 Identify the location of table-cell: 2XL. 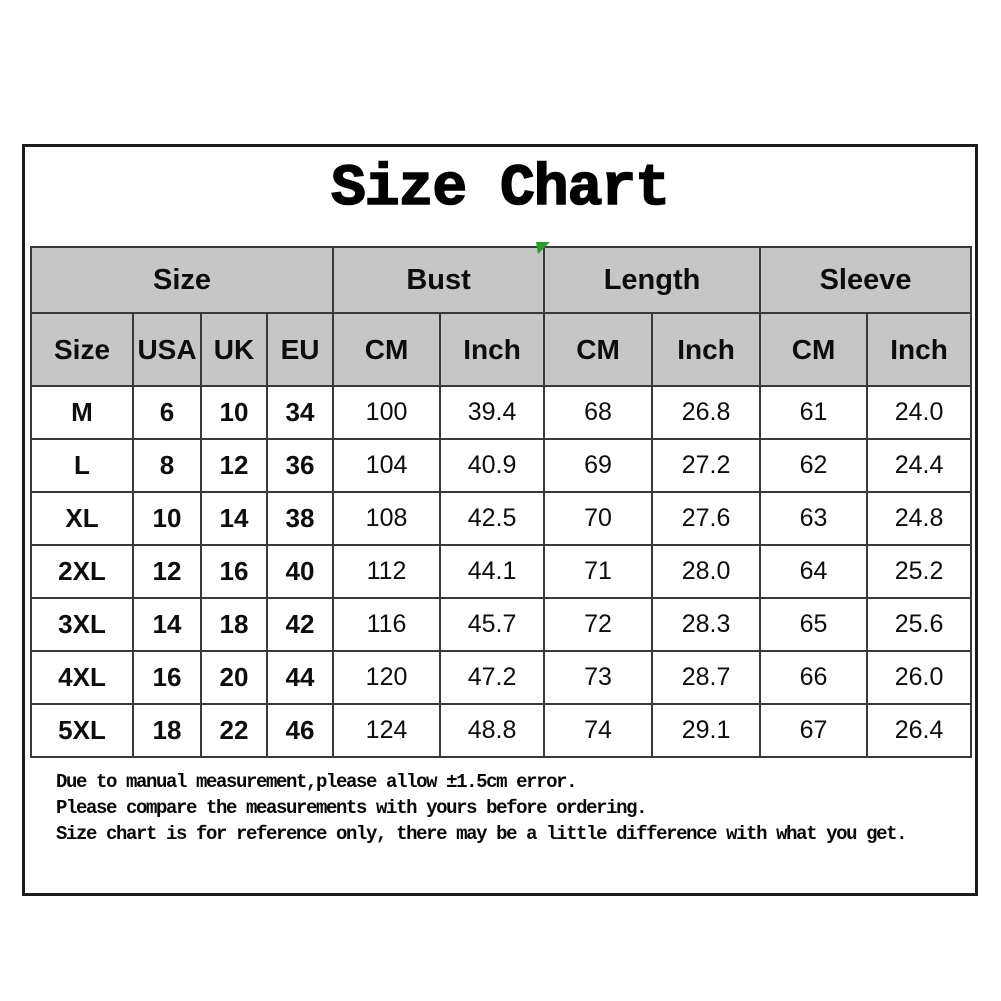
(82, 571).